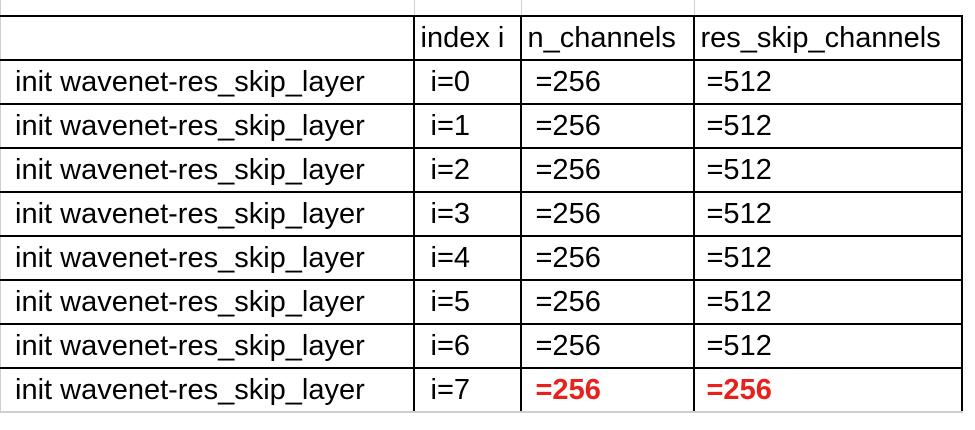  Describe the element at coordinates (606, 37) in the screenshot. I see `header-cell-n-channels: n_channels` at that location.